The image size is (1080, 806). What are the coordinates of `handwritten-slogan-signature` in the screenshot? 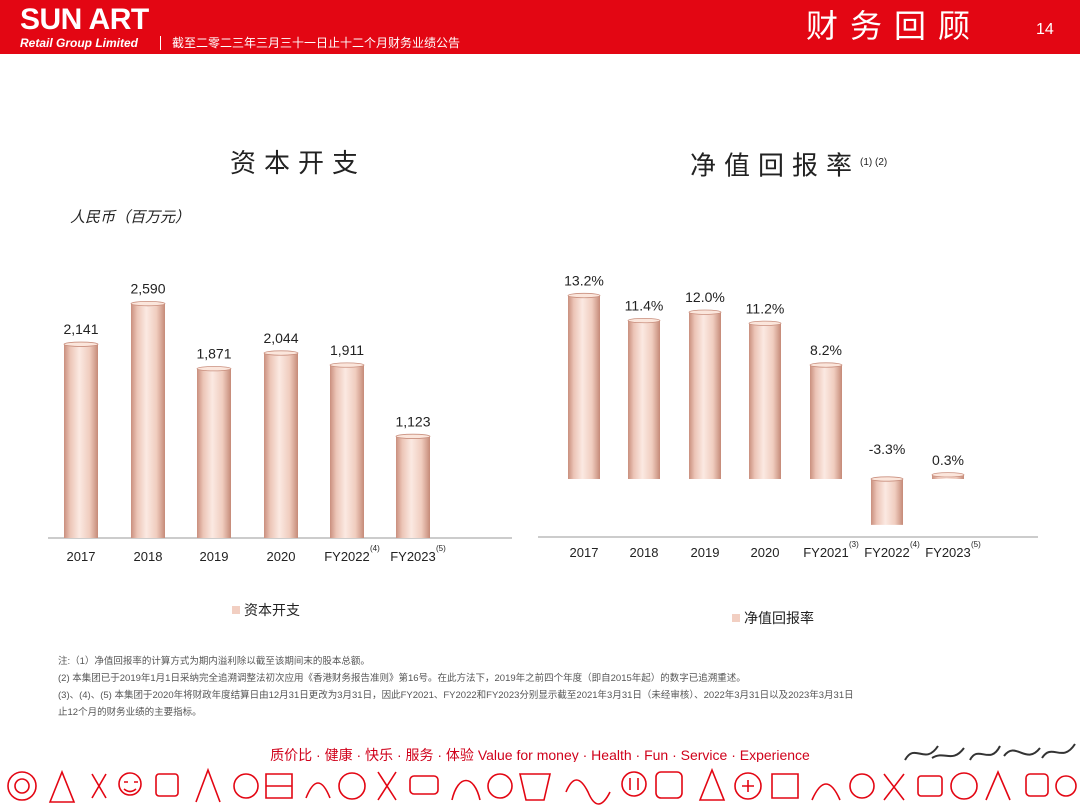 It's located at (990, 752).